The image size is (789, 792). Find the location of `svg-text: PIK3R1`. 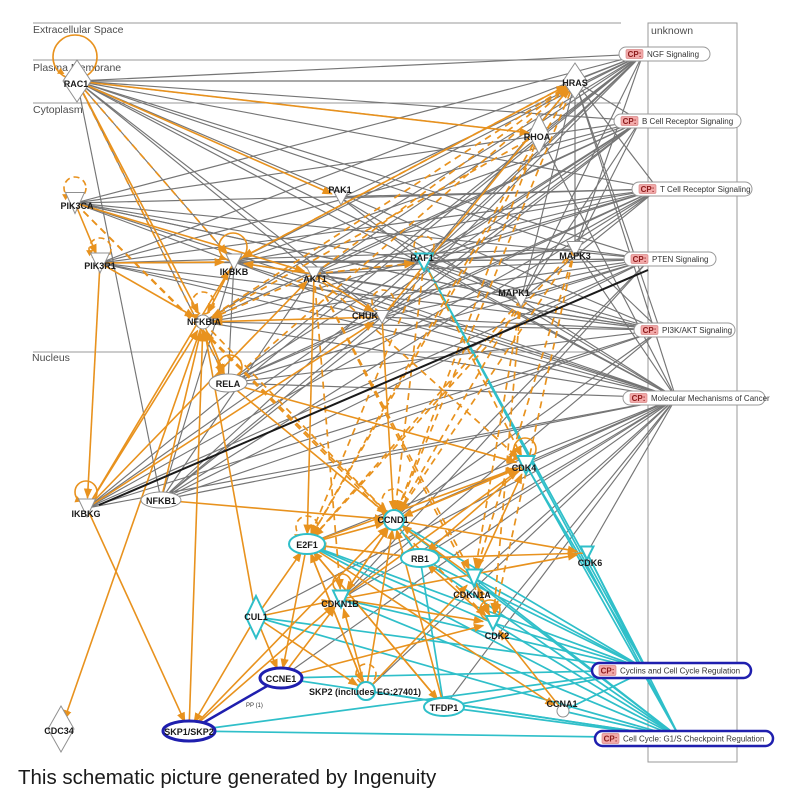

svg-text: PIK3R1 is located at coordinates (100, 266).